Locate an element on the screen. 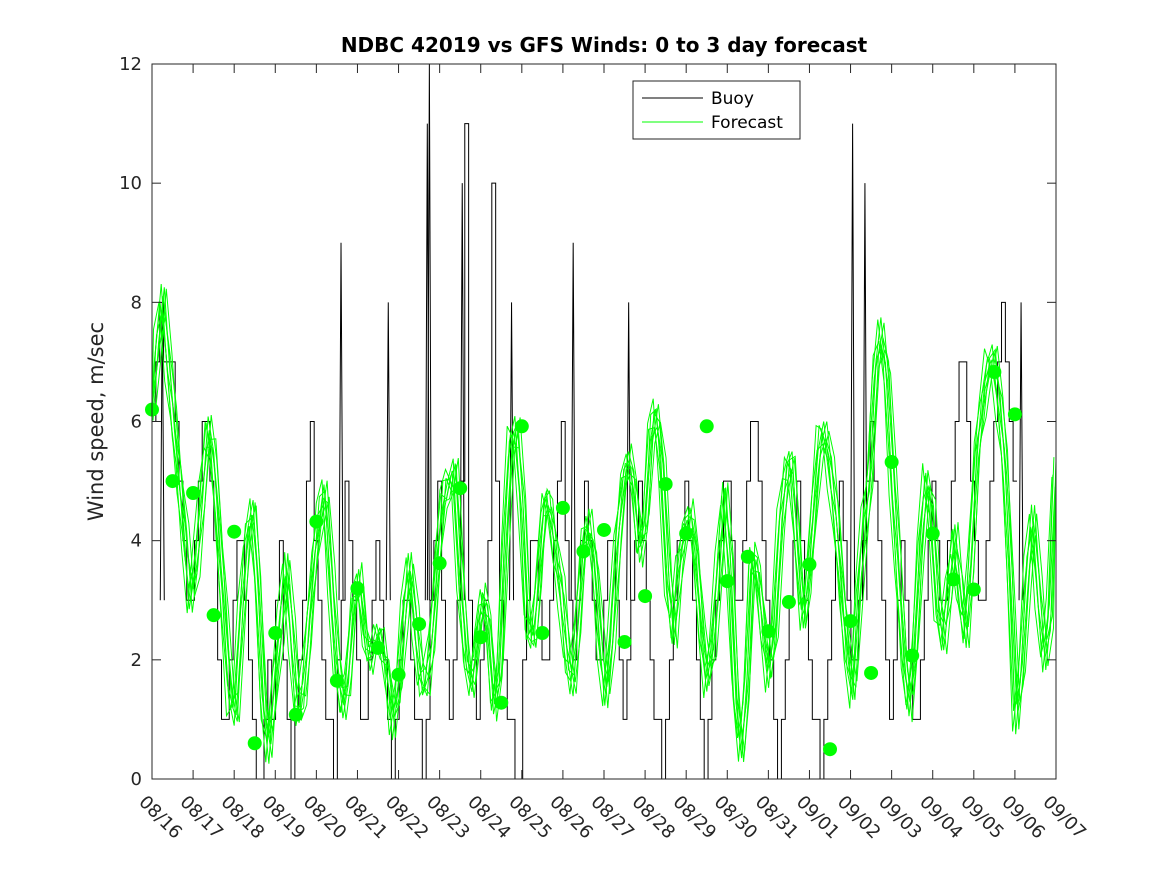  y-tick-label: 10 is located at coordinates (130, 183).